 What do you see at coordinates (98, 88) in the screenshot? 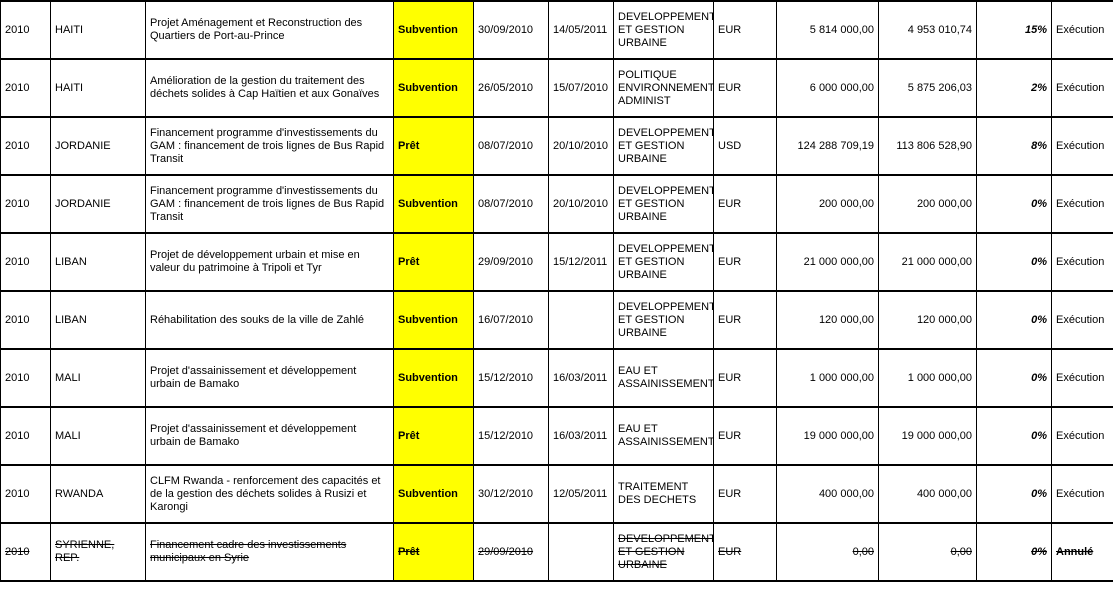
I see `cell-pays: HAITI` at bounding box center [98, 88].